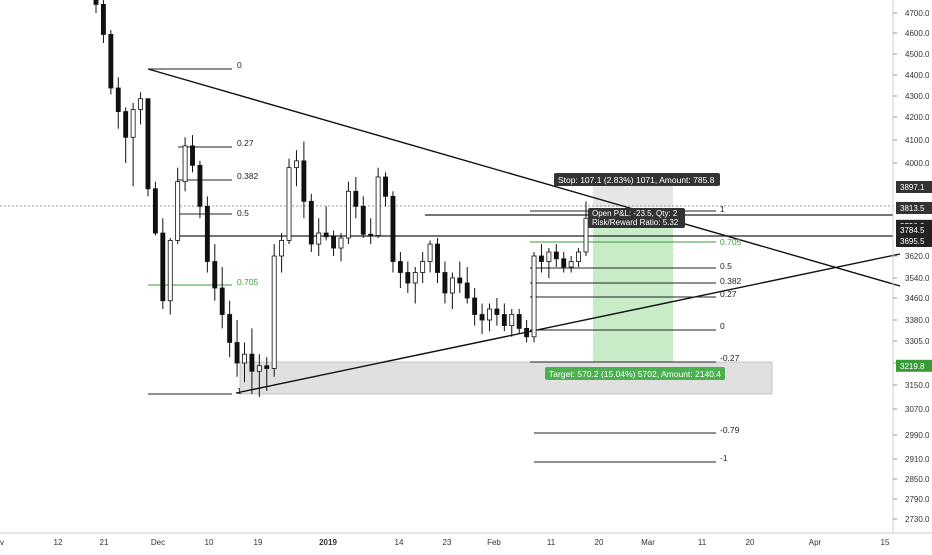  What do you see at coordinates (917, 499) in the screenshot?
I see `price-tick-label: 2790.0` at bounding box center [917, 499].